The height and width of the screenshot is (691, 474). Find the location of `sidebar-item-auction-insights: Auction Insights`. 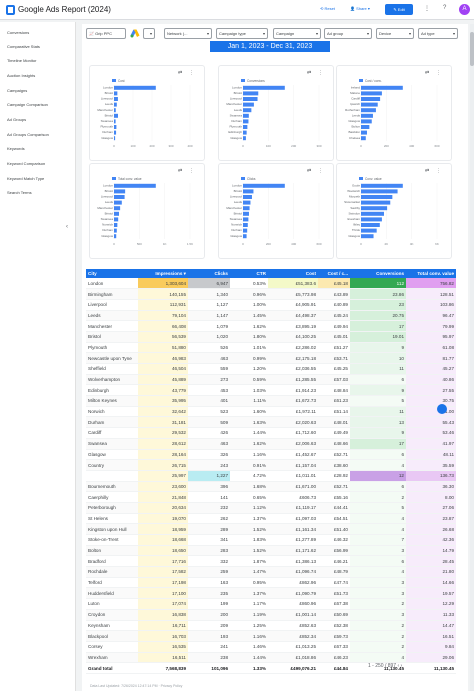

sidebar-item-auction-insights: Auction Insights is located at coordinates (21, 75).